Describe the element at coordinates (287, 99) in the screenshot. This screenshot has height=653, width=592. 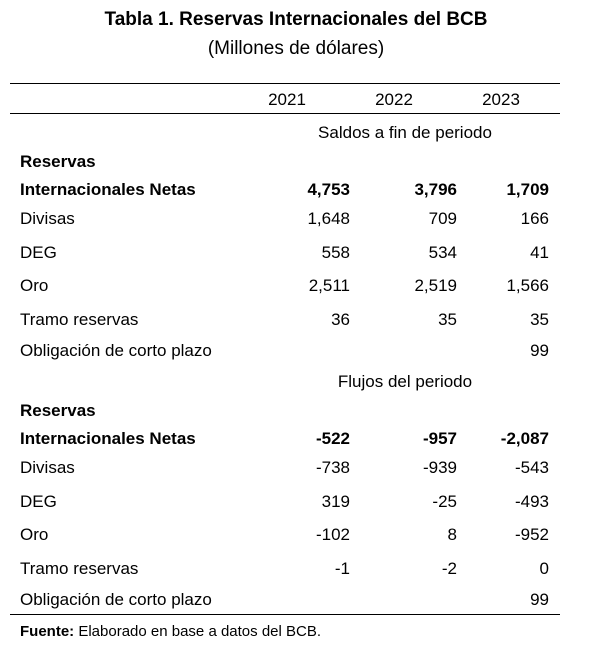
I see `column-header: 2021` at that location.